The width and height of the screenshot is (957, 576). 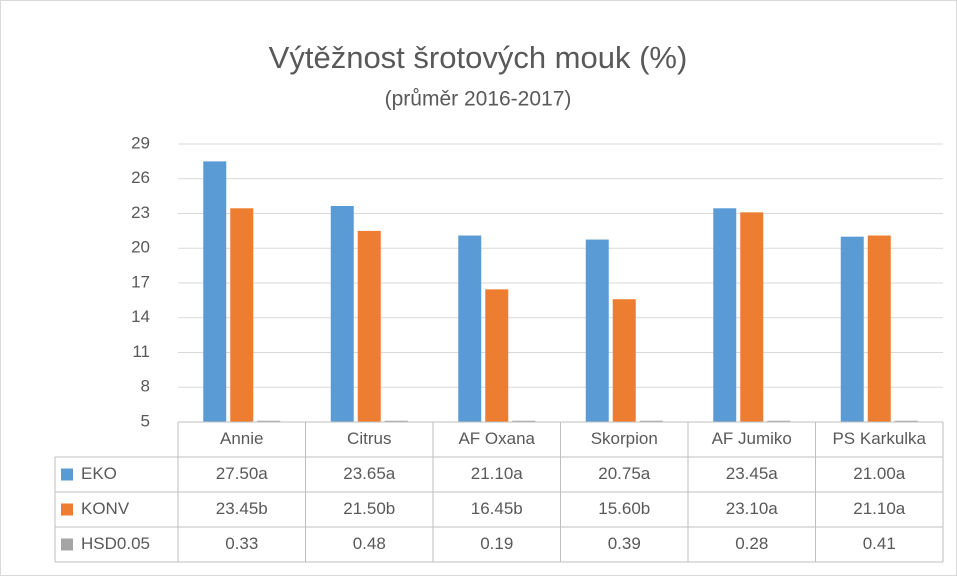 What do you see at coordinates (879, 438) in the screenshot?
I see `x-tick-label: PS Karkulka` at bounding box center [879, 438].